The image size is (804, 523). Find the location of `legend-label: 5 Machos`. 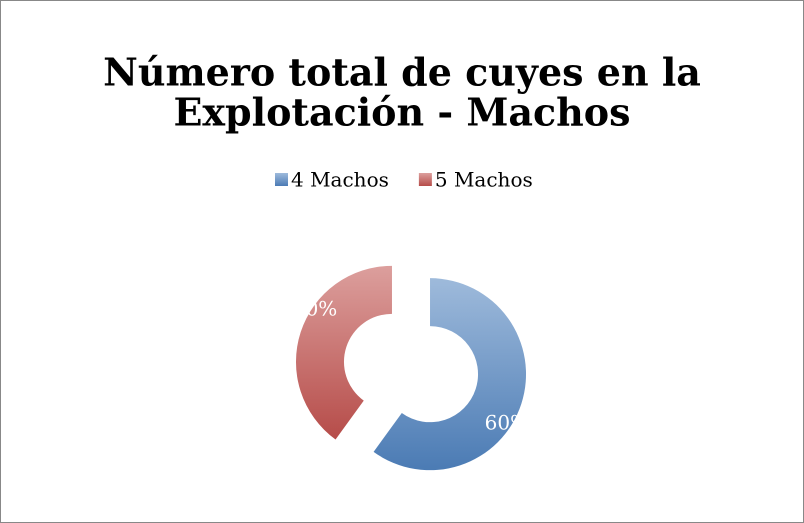

legend-label: 5 Machos is located at coordinates (484, 180).